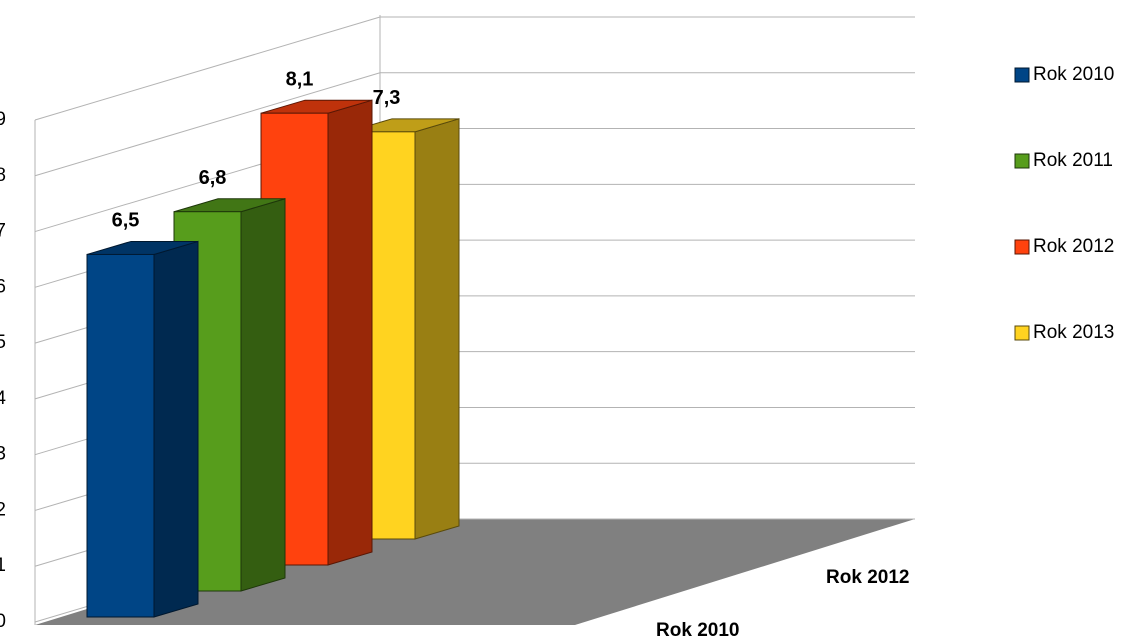 The image size is (1139, 639). Describe the element at coordinates (213, 178) in the screenshot. I see `value-label: 6,8` at that location.